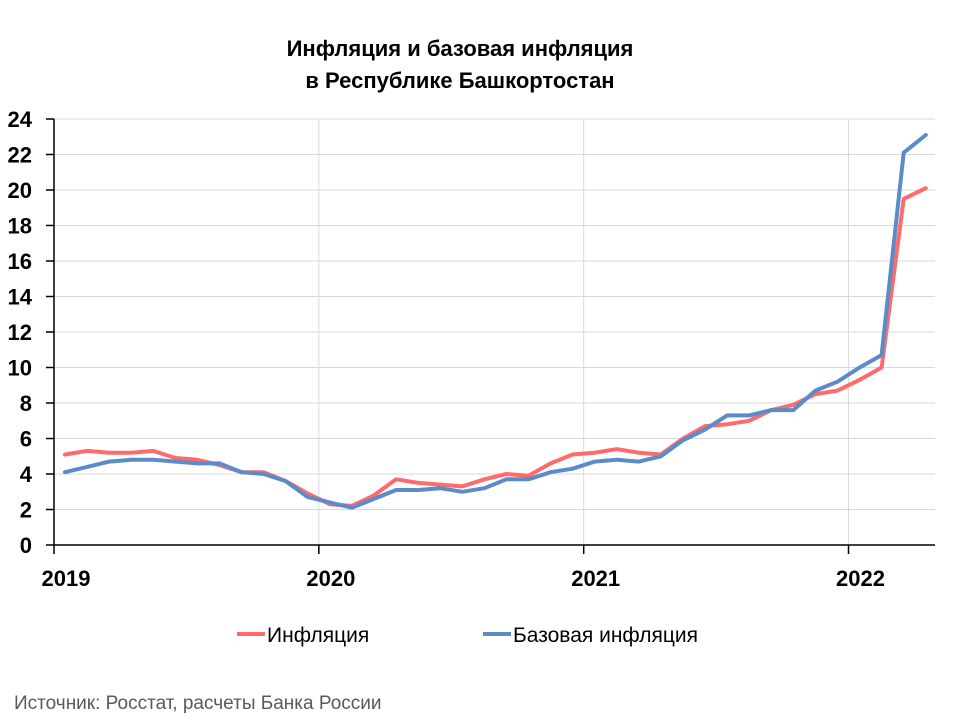 The height and width of the screenshot is (720, 960). Describe the element at coordinates (198, 703) in the screenshot. I see `source-note: Источник: Росстат, расчеты Банка России` at that location.